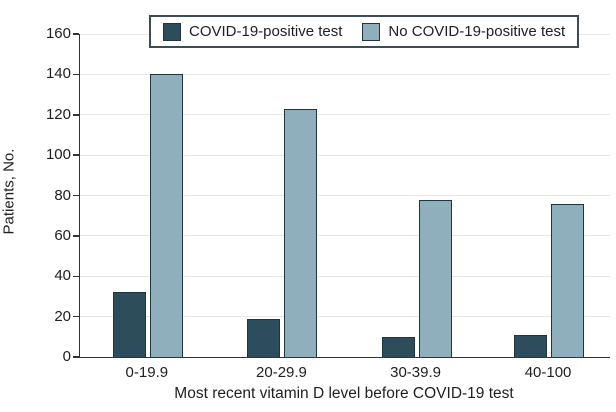 The width and height of the screenshot is (616, 412). Describe the element at coordinates (66, 356) in the screenshot. I see `y-tick-label: 0` at that location.